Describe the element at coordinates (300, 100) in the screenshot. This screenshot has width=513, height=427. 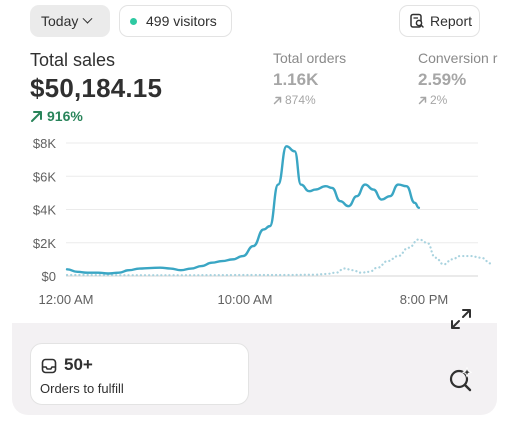
I see `total-orders-change-value: 874%` at that location.